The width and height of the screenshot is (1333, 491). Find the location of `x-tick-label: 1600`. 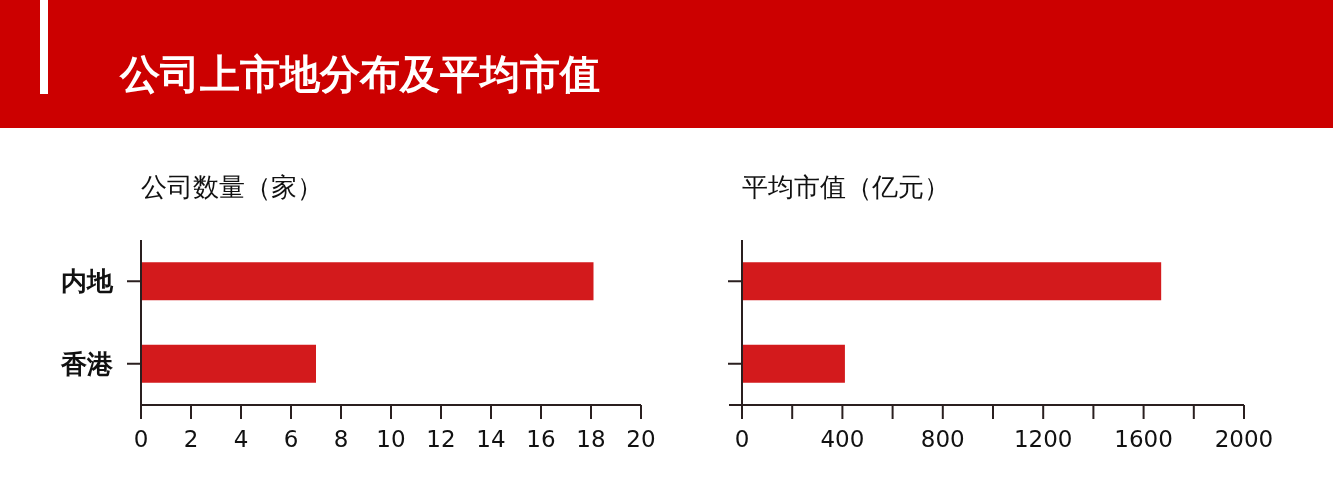

x-tick-label: 1600 is located at coordinates (1143, 439).